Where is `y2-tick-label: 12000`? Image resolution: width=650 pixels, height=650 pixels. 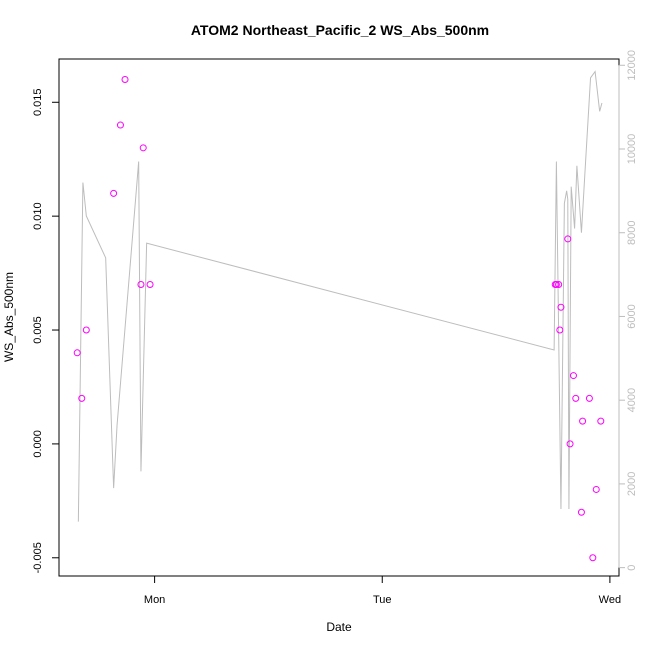 y2-tick-label: 12000 is located at coordinates (632, 65).